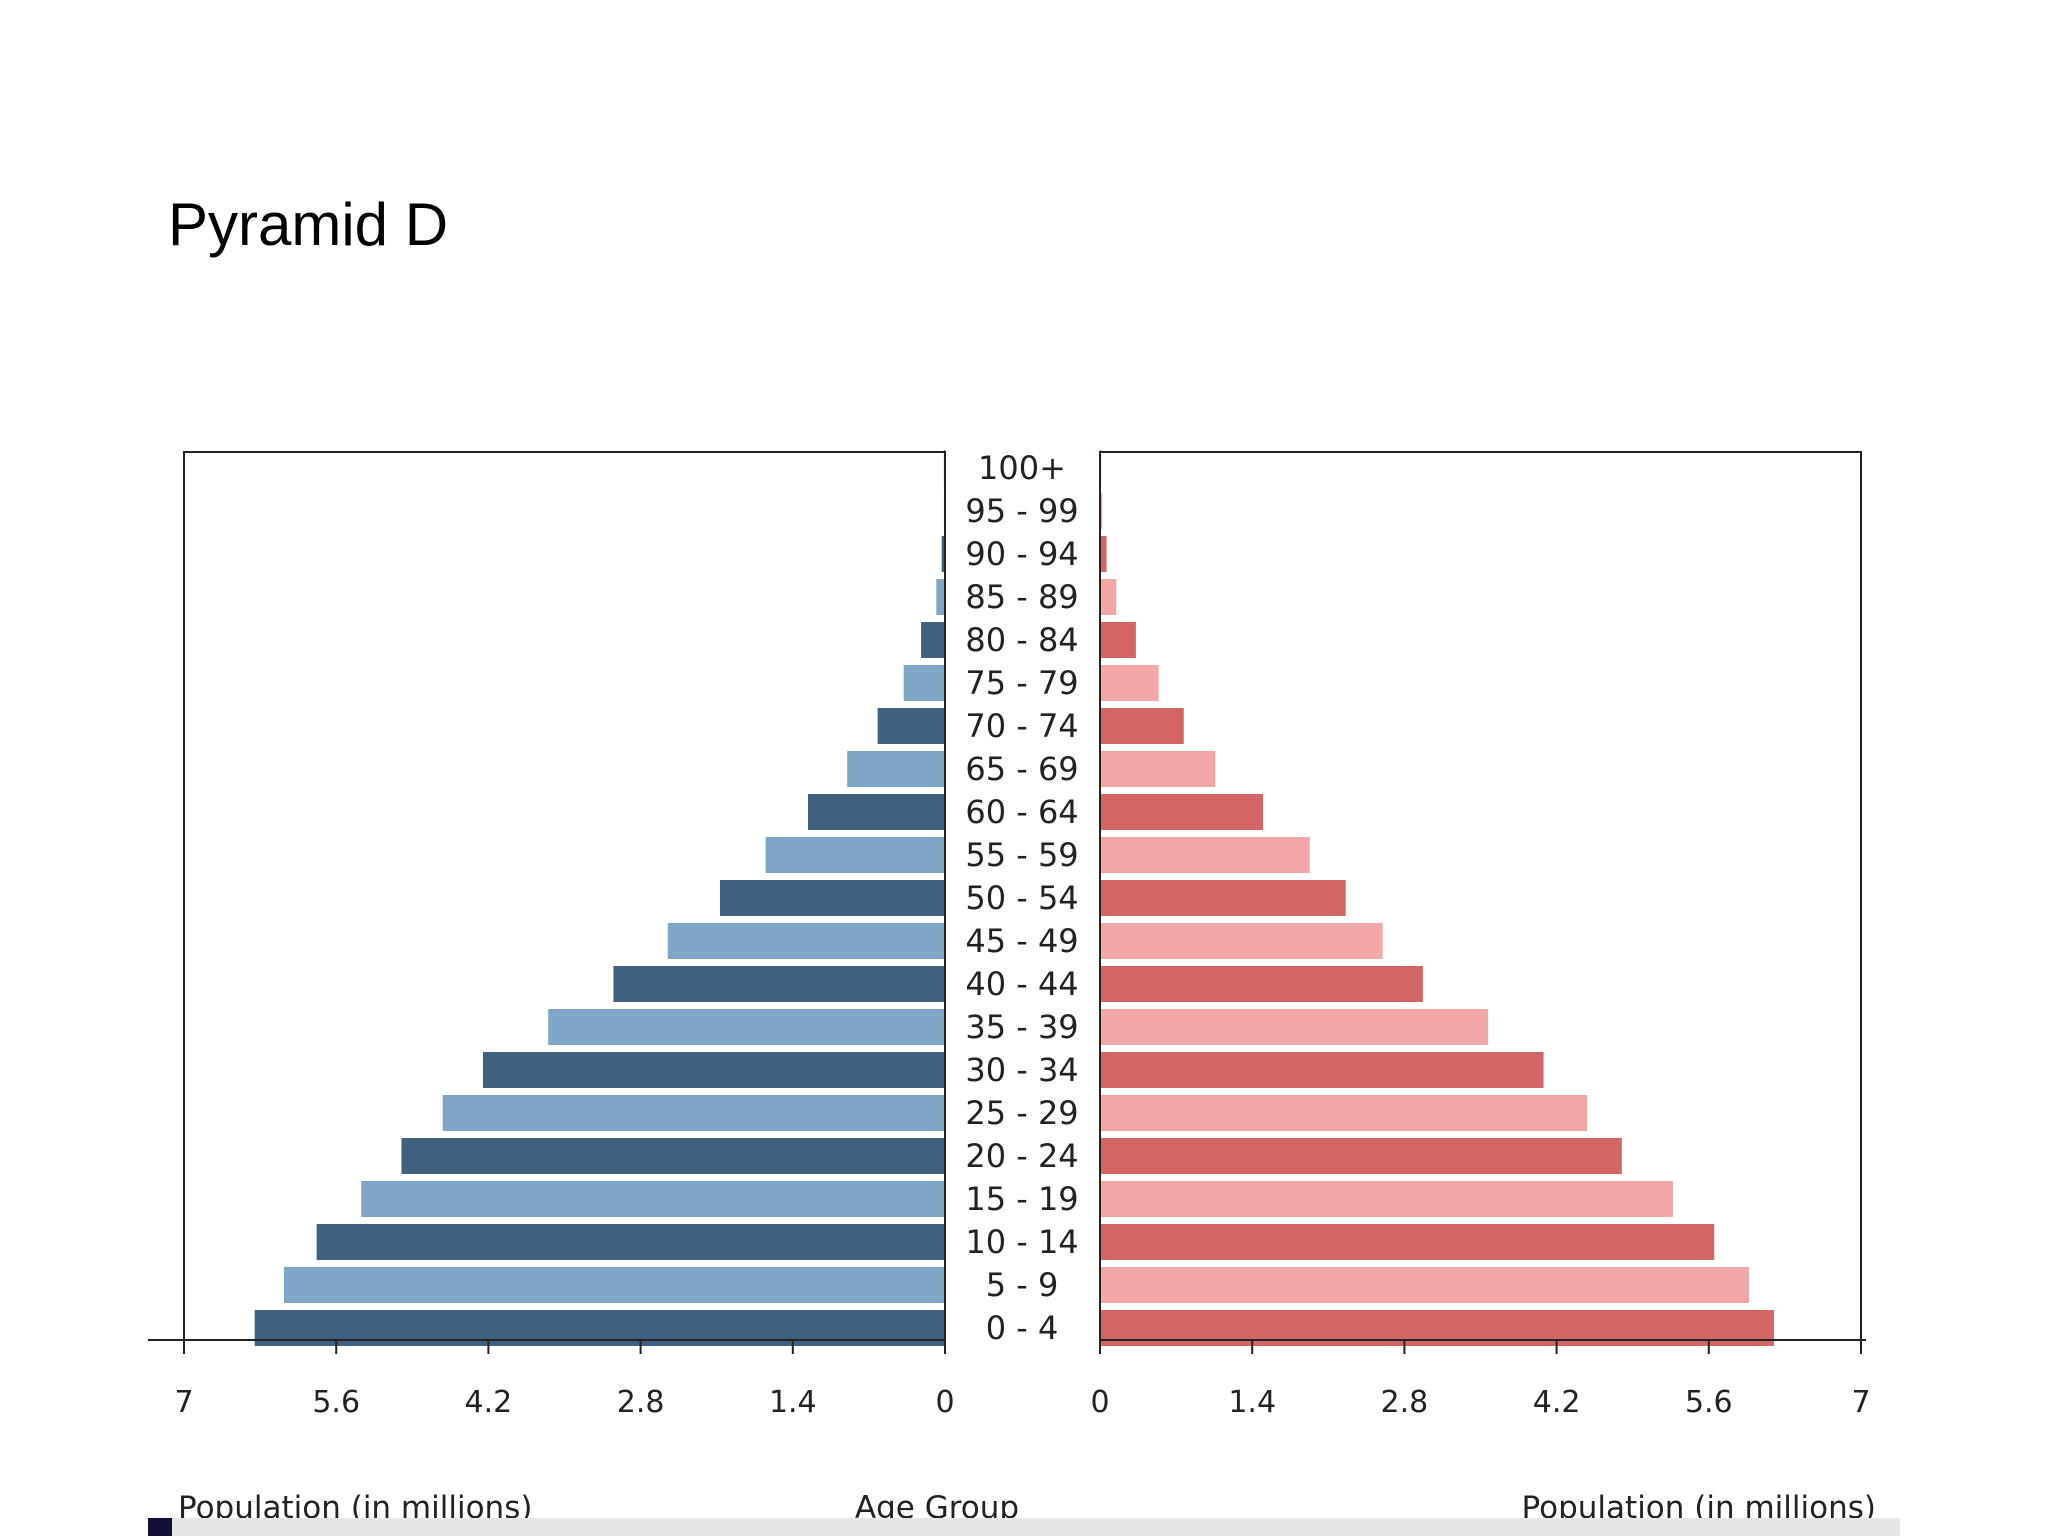 The width and height of the screenshot is (2048, 1540). I want to click on age-label: 90 - 94, so click(1021, 554).